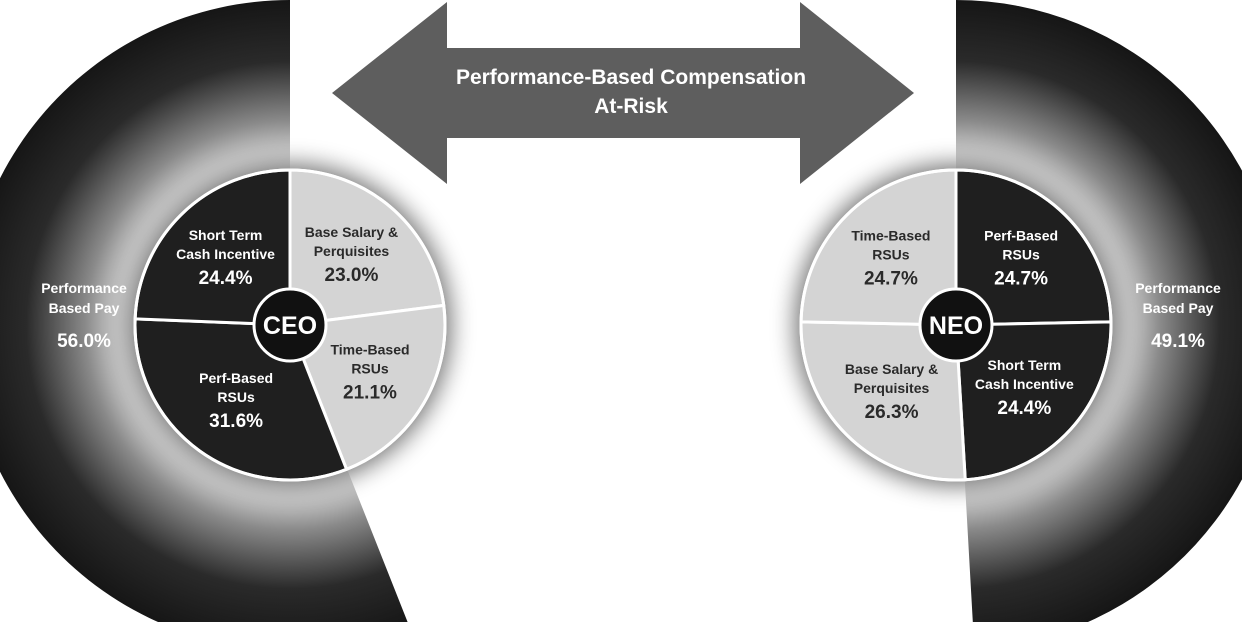 The height and width of the screenshot is (622, 1242). I want to click on banner-title-line1: Performance-Based Compensation, so click(631, 77).